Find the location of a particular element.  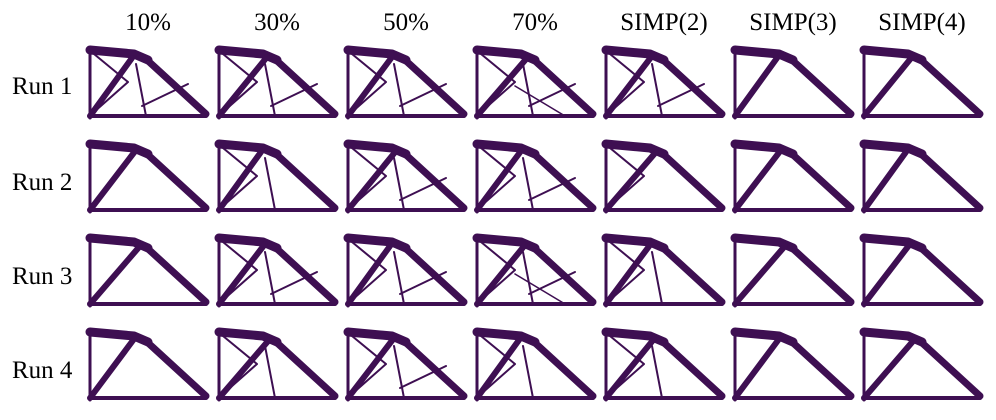

design-run-3-50pct is located at coordinates (405, 270).